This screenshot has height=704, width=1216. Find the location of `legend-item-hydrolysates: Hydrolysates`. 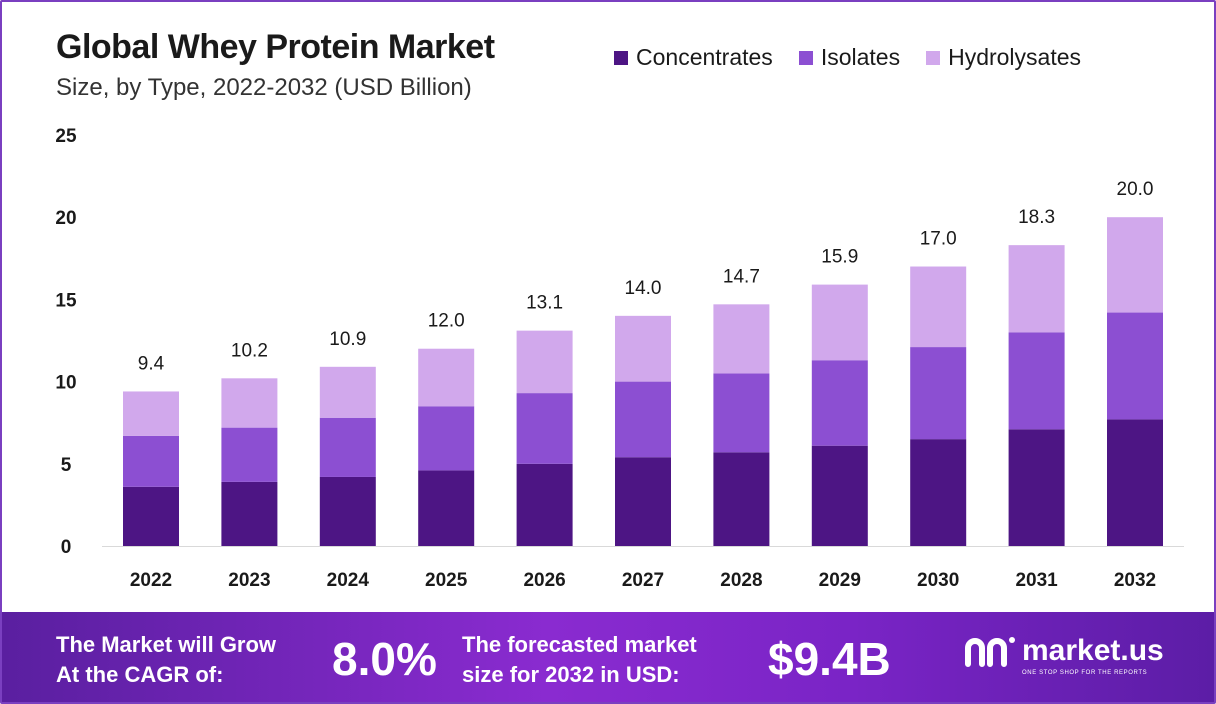

legend-item-hydrolysates: Hydrolysates is located at coordinates (1003, 57).